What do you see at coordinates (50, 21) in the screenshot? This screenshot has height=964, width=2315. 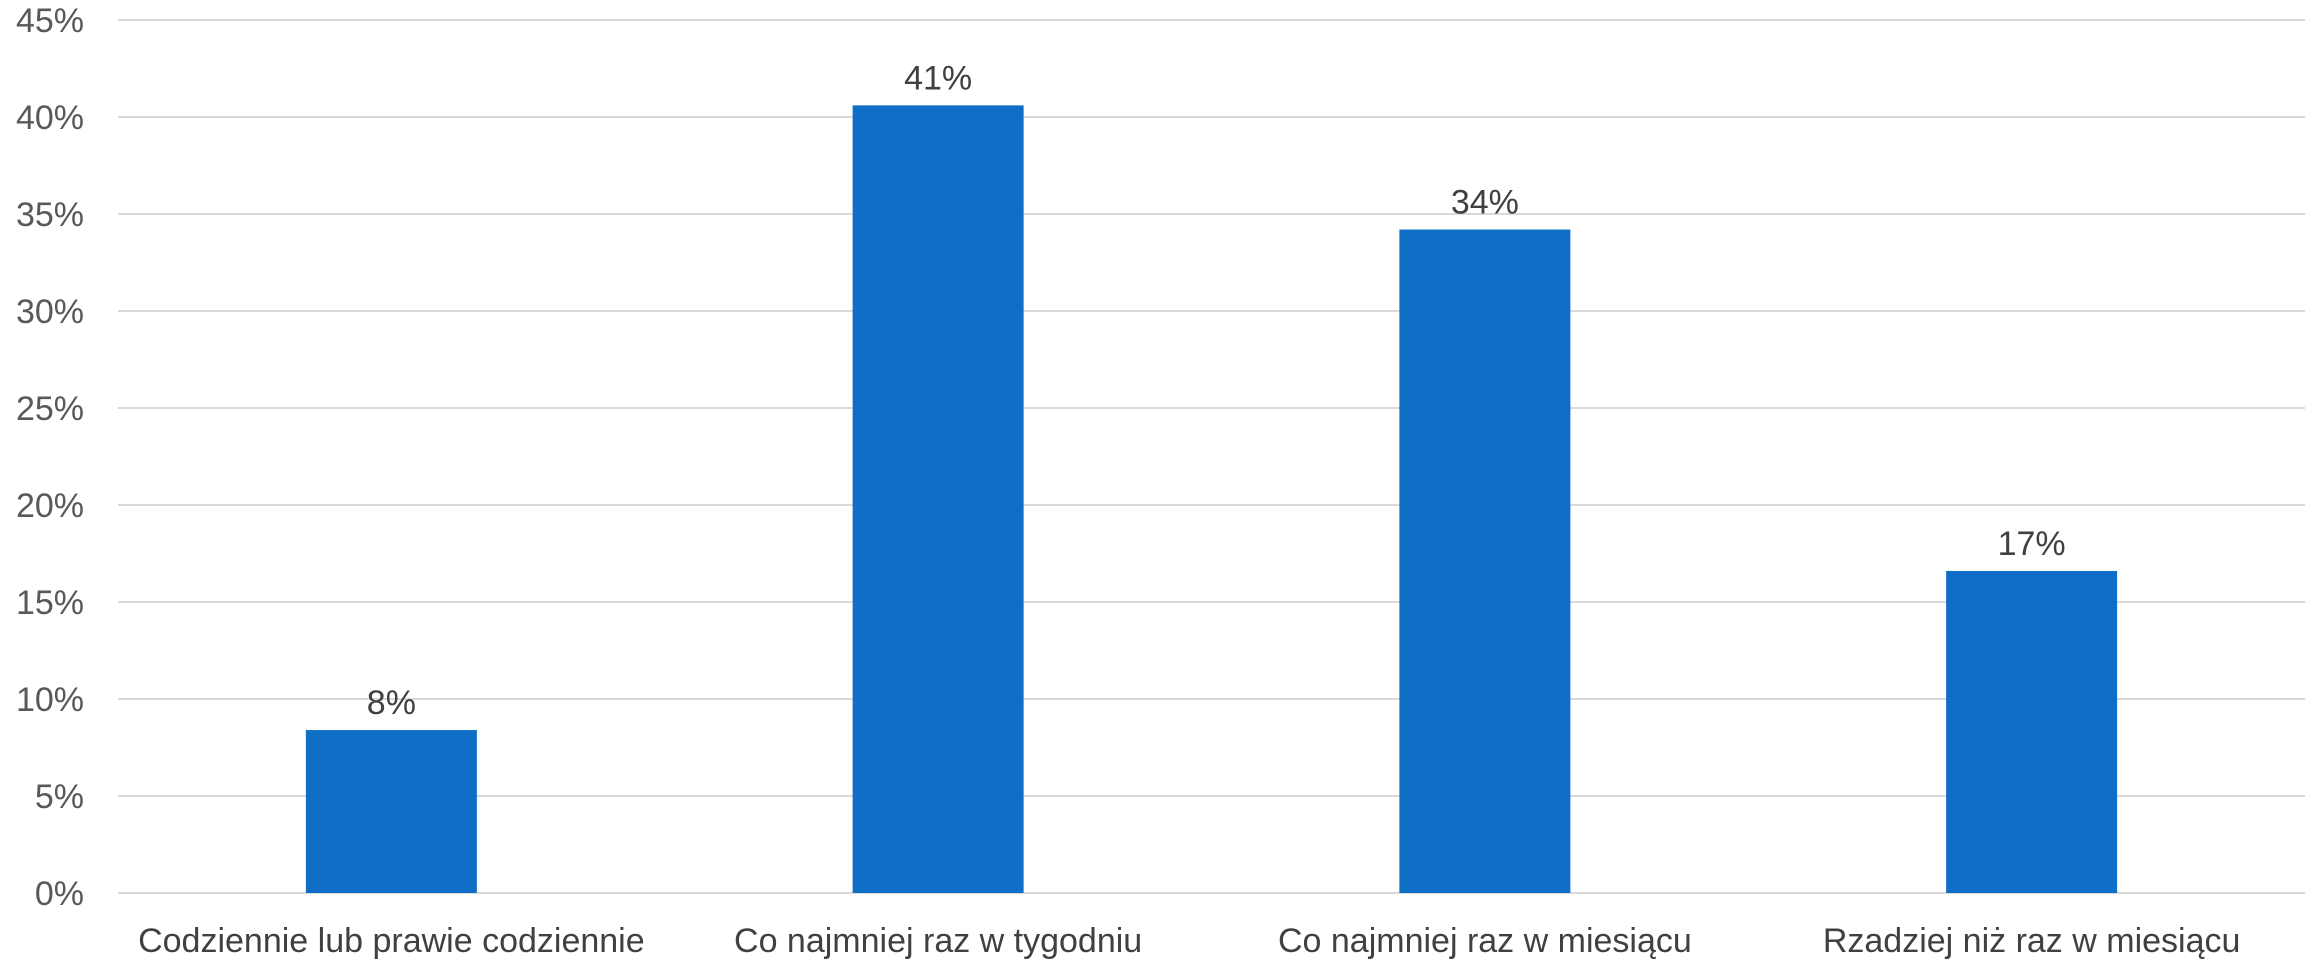 I see `y-tick-label: 45%` at bounding box center [50, 21].